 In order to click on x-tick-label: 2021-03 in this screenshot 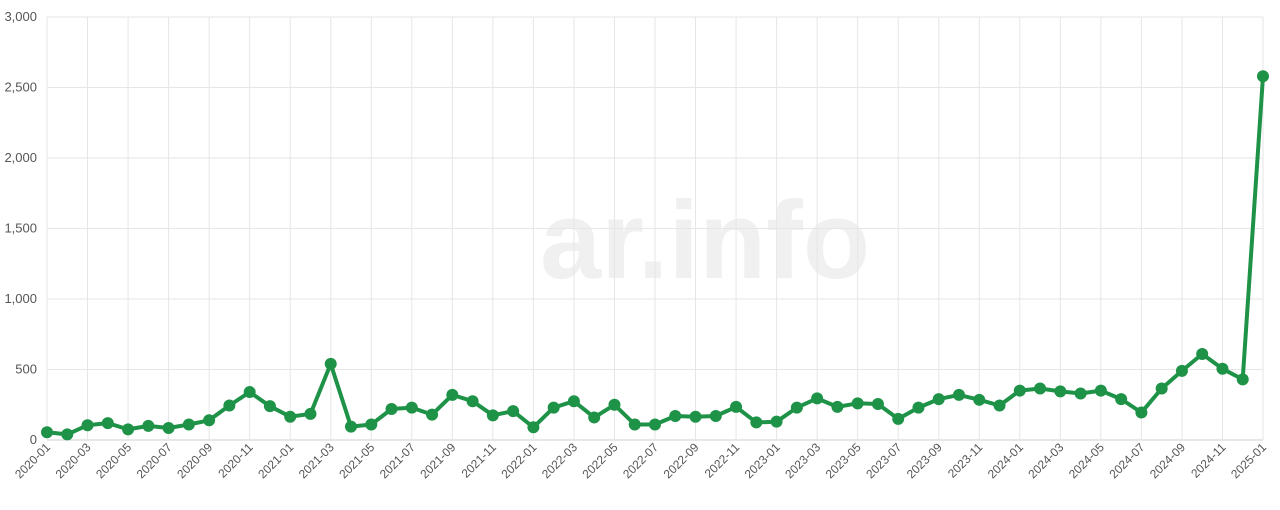, I will do `click(316, 460)`.